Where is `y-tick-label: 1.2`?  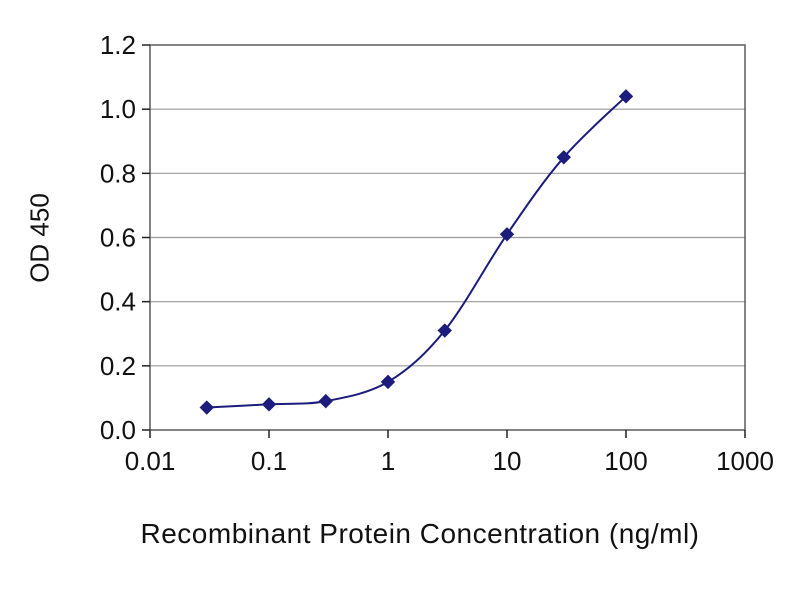 y-tick-label: 1.2 is located at coordinates (118, 45).